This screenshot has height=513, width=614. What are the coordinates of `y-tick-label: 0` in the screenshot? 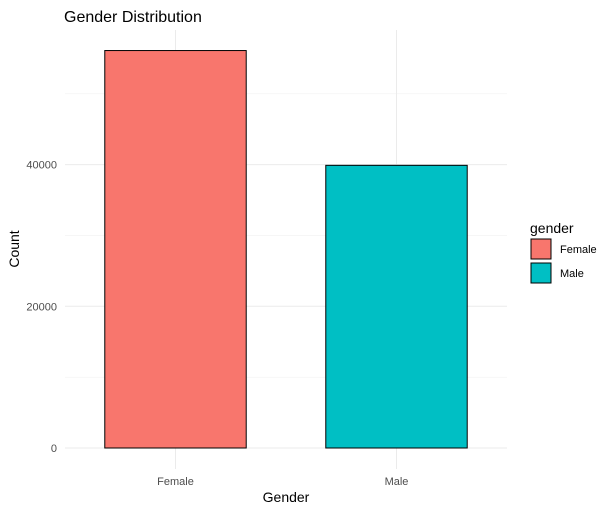 It's located at (54, 449).